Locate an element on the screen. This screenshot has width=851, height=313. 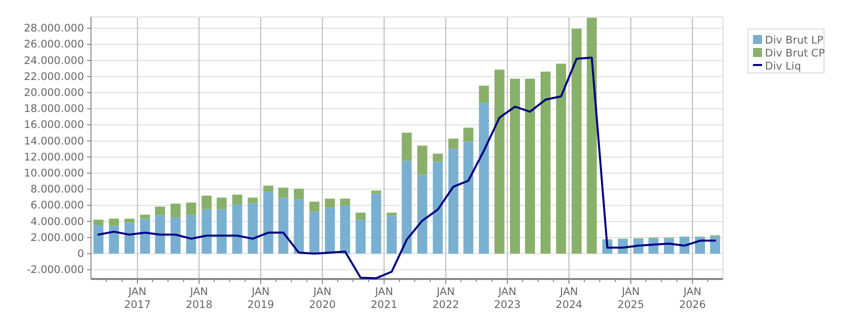
y-tick-label: 4.000.000 is located at coordinates (57, 222).